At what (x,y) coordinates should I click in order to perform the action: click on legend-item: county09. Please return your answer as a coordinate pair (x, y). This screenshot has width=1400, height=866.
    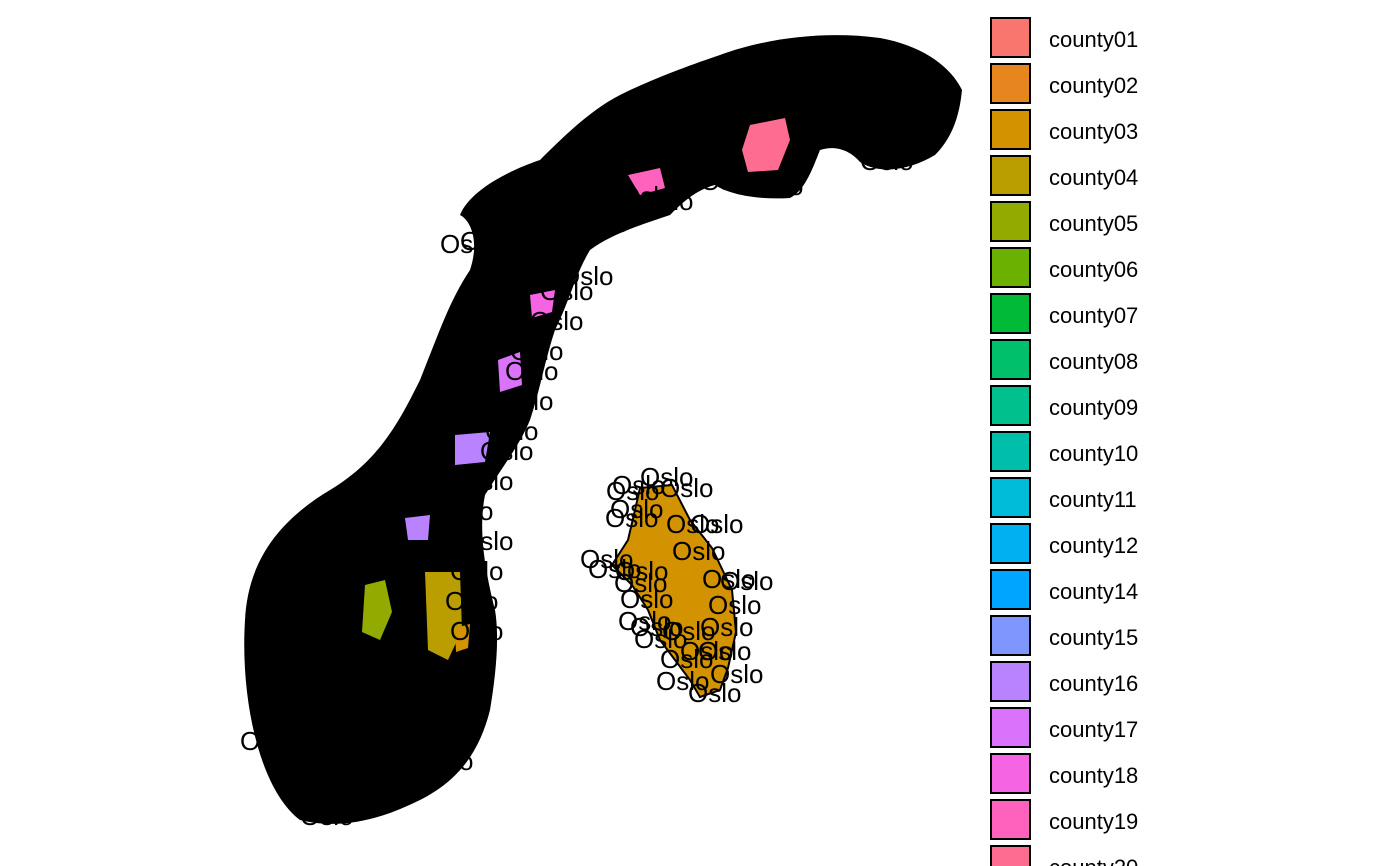
    Looking at the image, I should click on (1120, 408).